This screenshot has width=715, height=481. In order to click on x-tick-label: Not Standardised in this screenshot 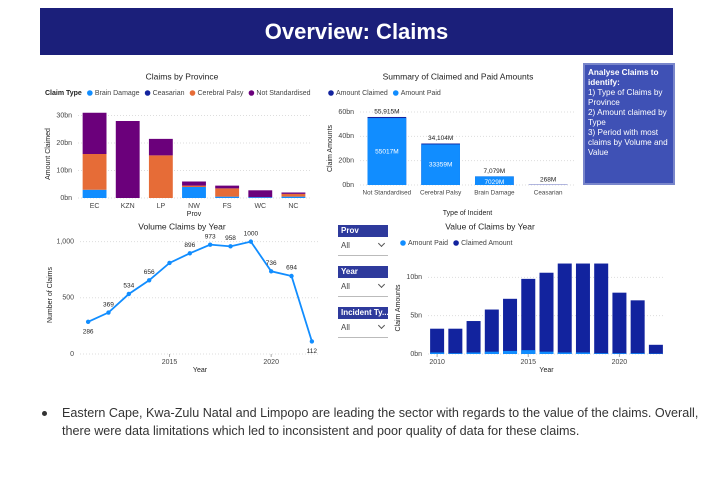, I will do `click(387, 193)`.